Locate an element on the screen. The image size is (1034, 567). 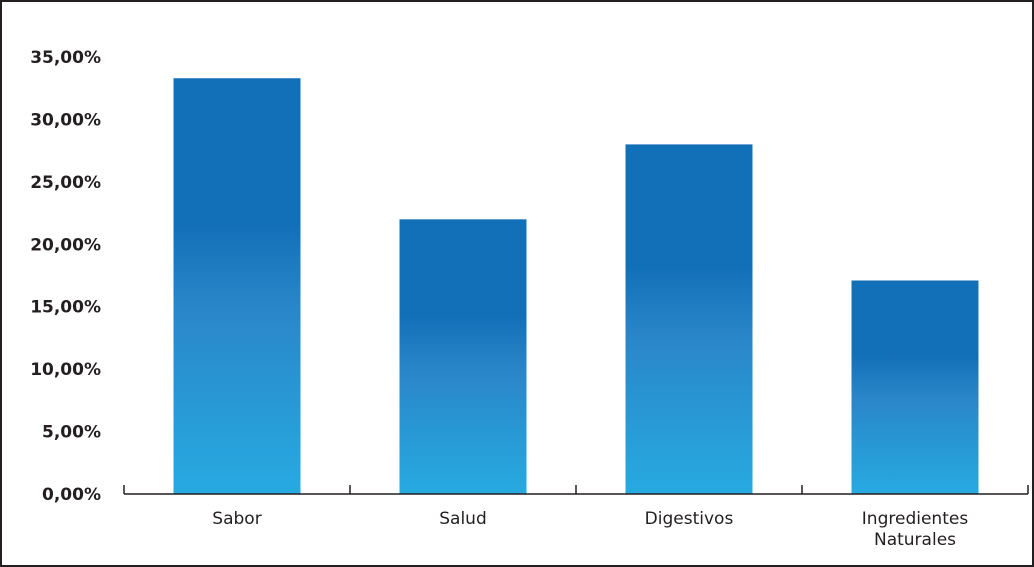
x-tick-label: Salud is located at coordinates (463, 519).